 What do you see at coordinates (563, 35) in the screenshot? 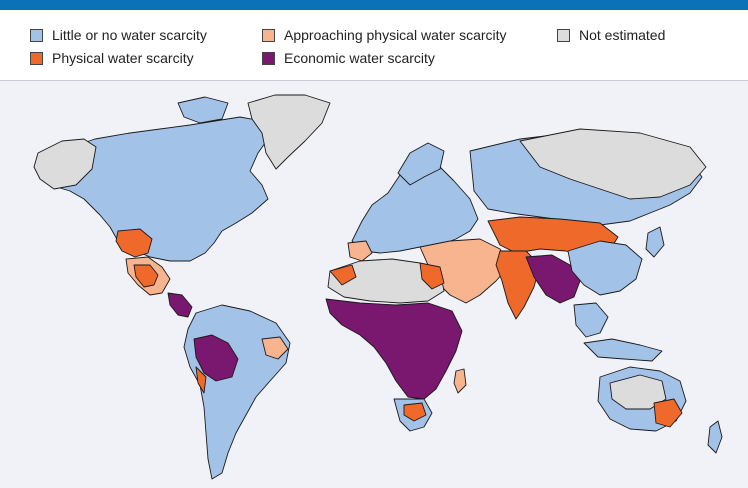
I see `legend-swatch-not-estimated` at bounding box center [563, 35].